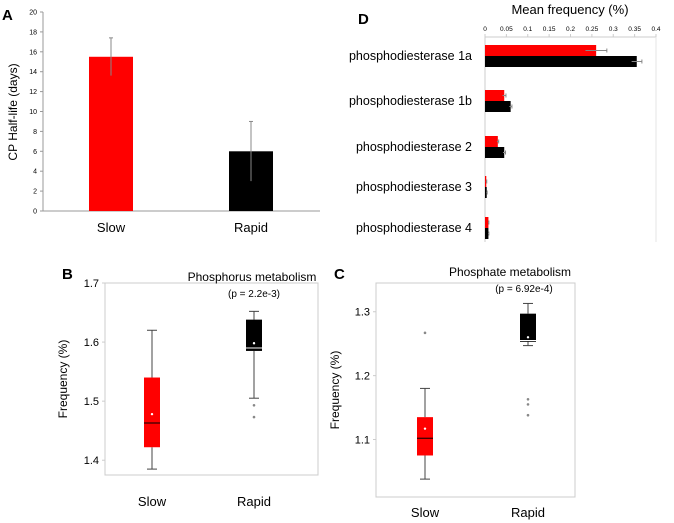 Image resolution: width=674 pixels, height=523 pixels. Describe the element at coordinates (362, 441) in the screenshot. I see `y-tick-label: 1.1` at that location.